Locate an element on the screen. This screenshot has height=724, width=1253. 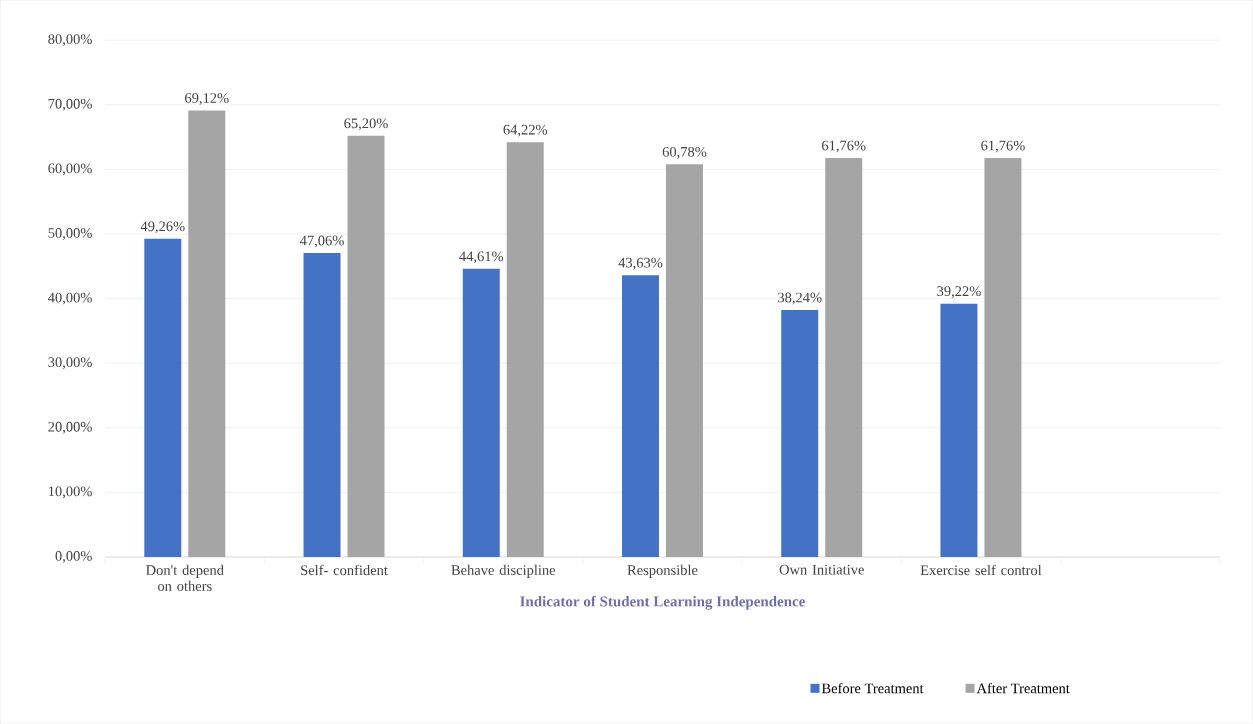
x-tick-label: Don't depend on others is located at coordinates (185, 577).